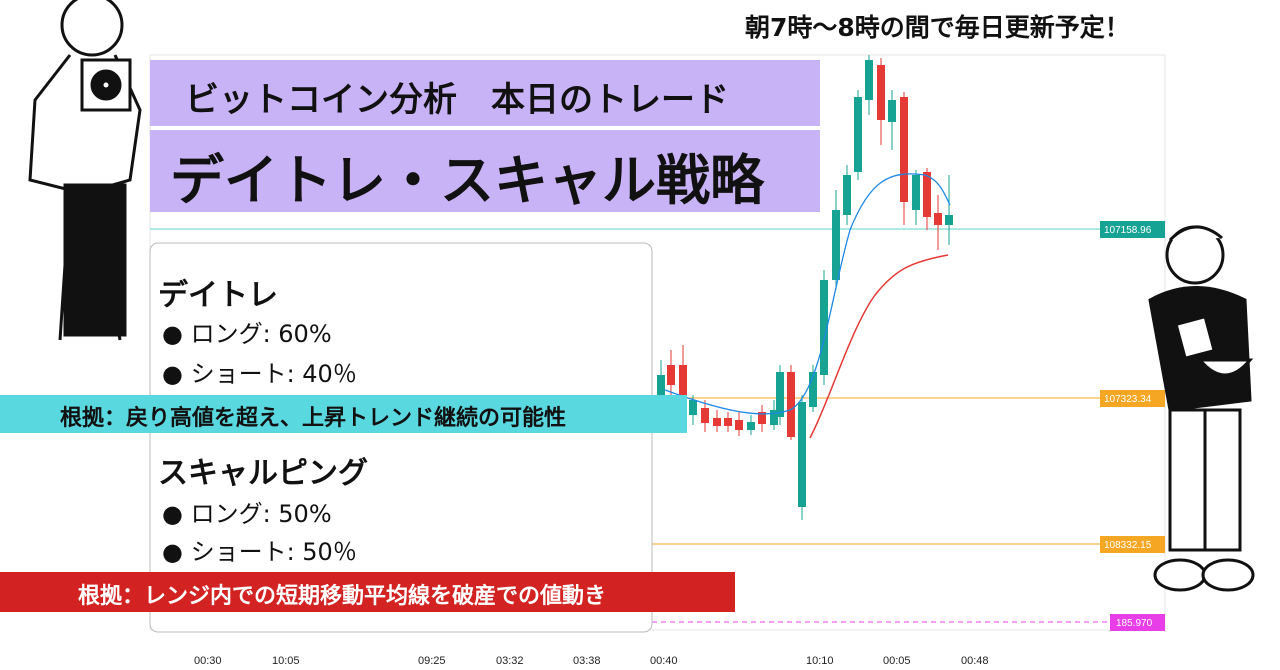  Describe the element at coordinates (218, 295) in the screenshot. I see `section-title: デイトレ` at that location.